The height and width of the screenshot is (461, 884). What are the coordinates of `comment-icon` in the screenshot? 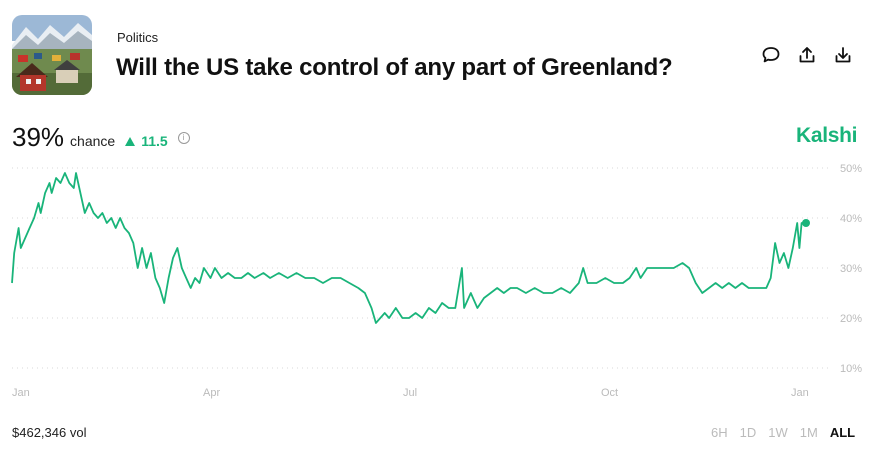 It's located at (771, 55).